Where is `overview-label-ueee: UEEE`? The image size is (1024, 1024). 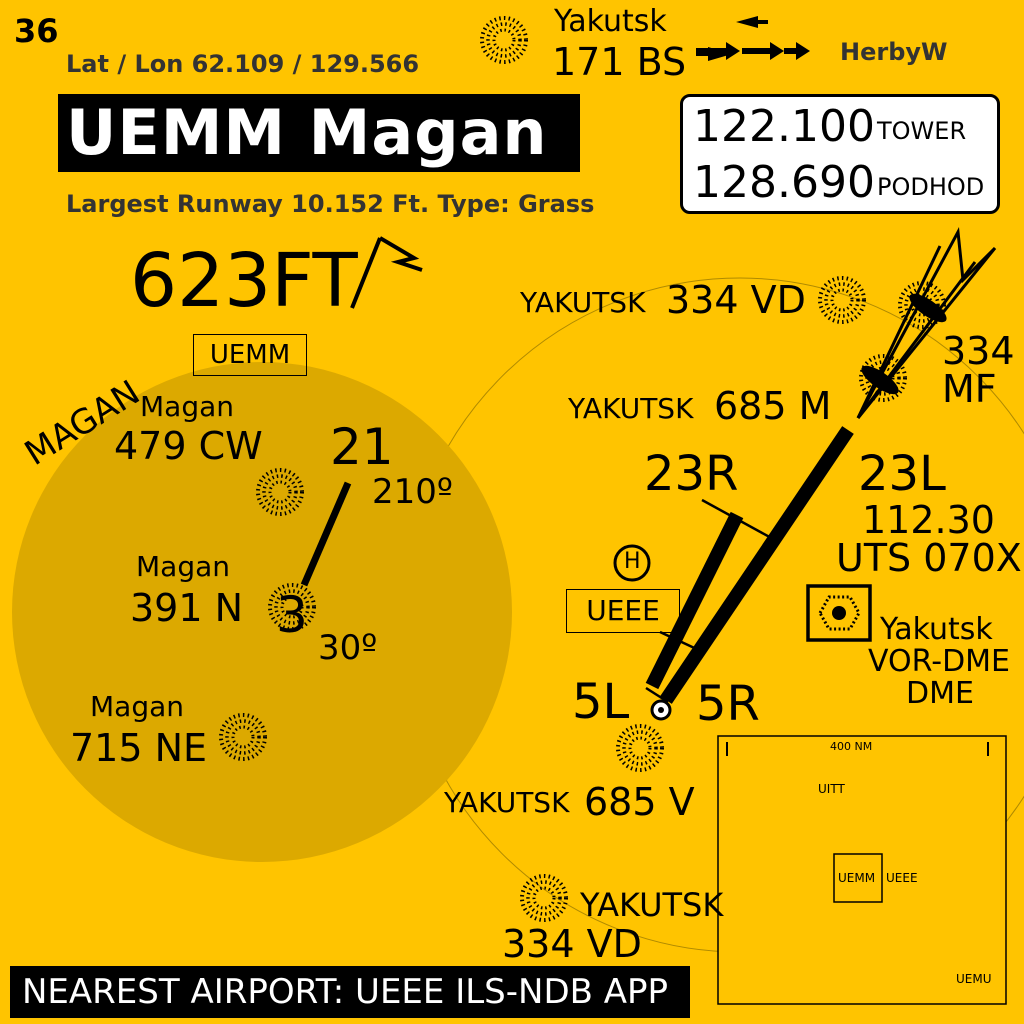 overview-label-ueee: UEEE is located at coordinates (902, 878).